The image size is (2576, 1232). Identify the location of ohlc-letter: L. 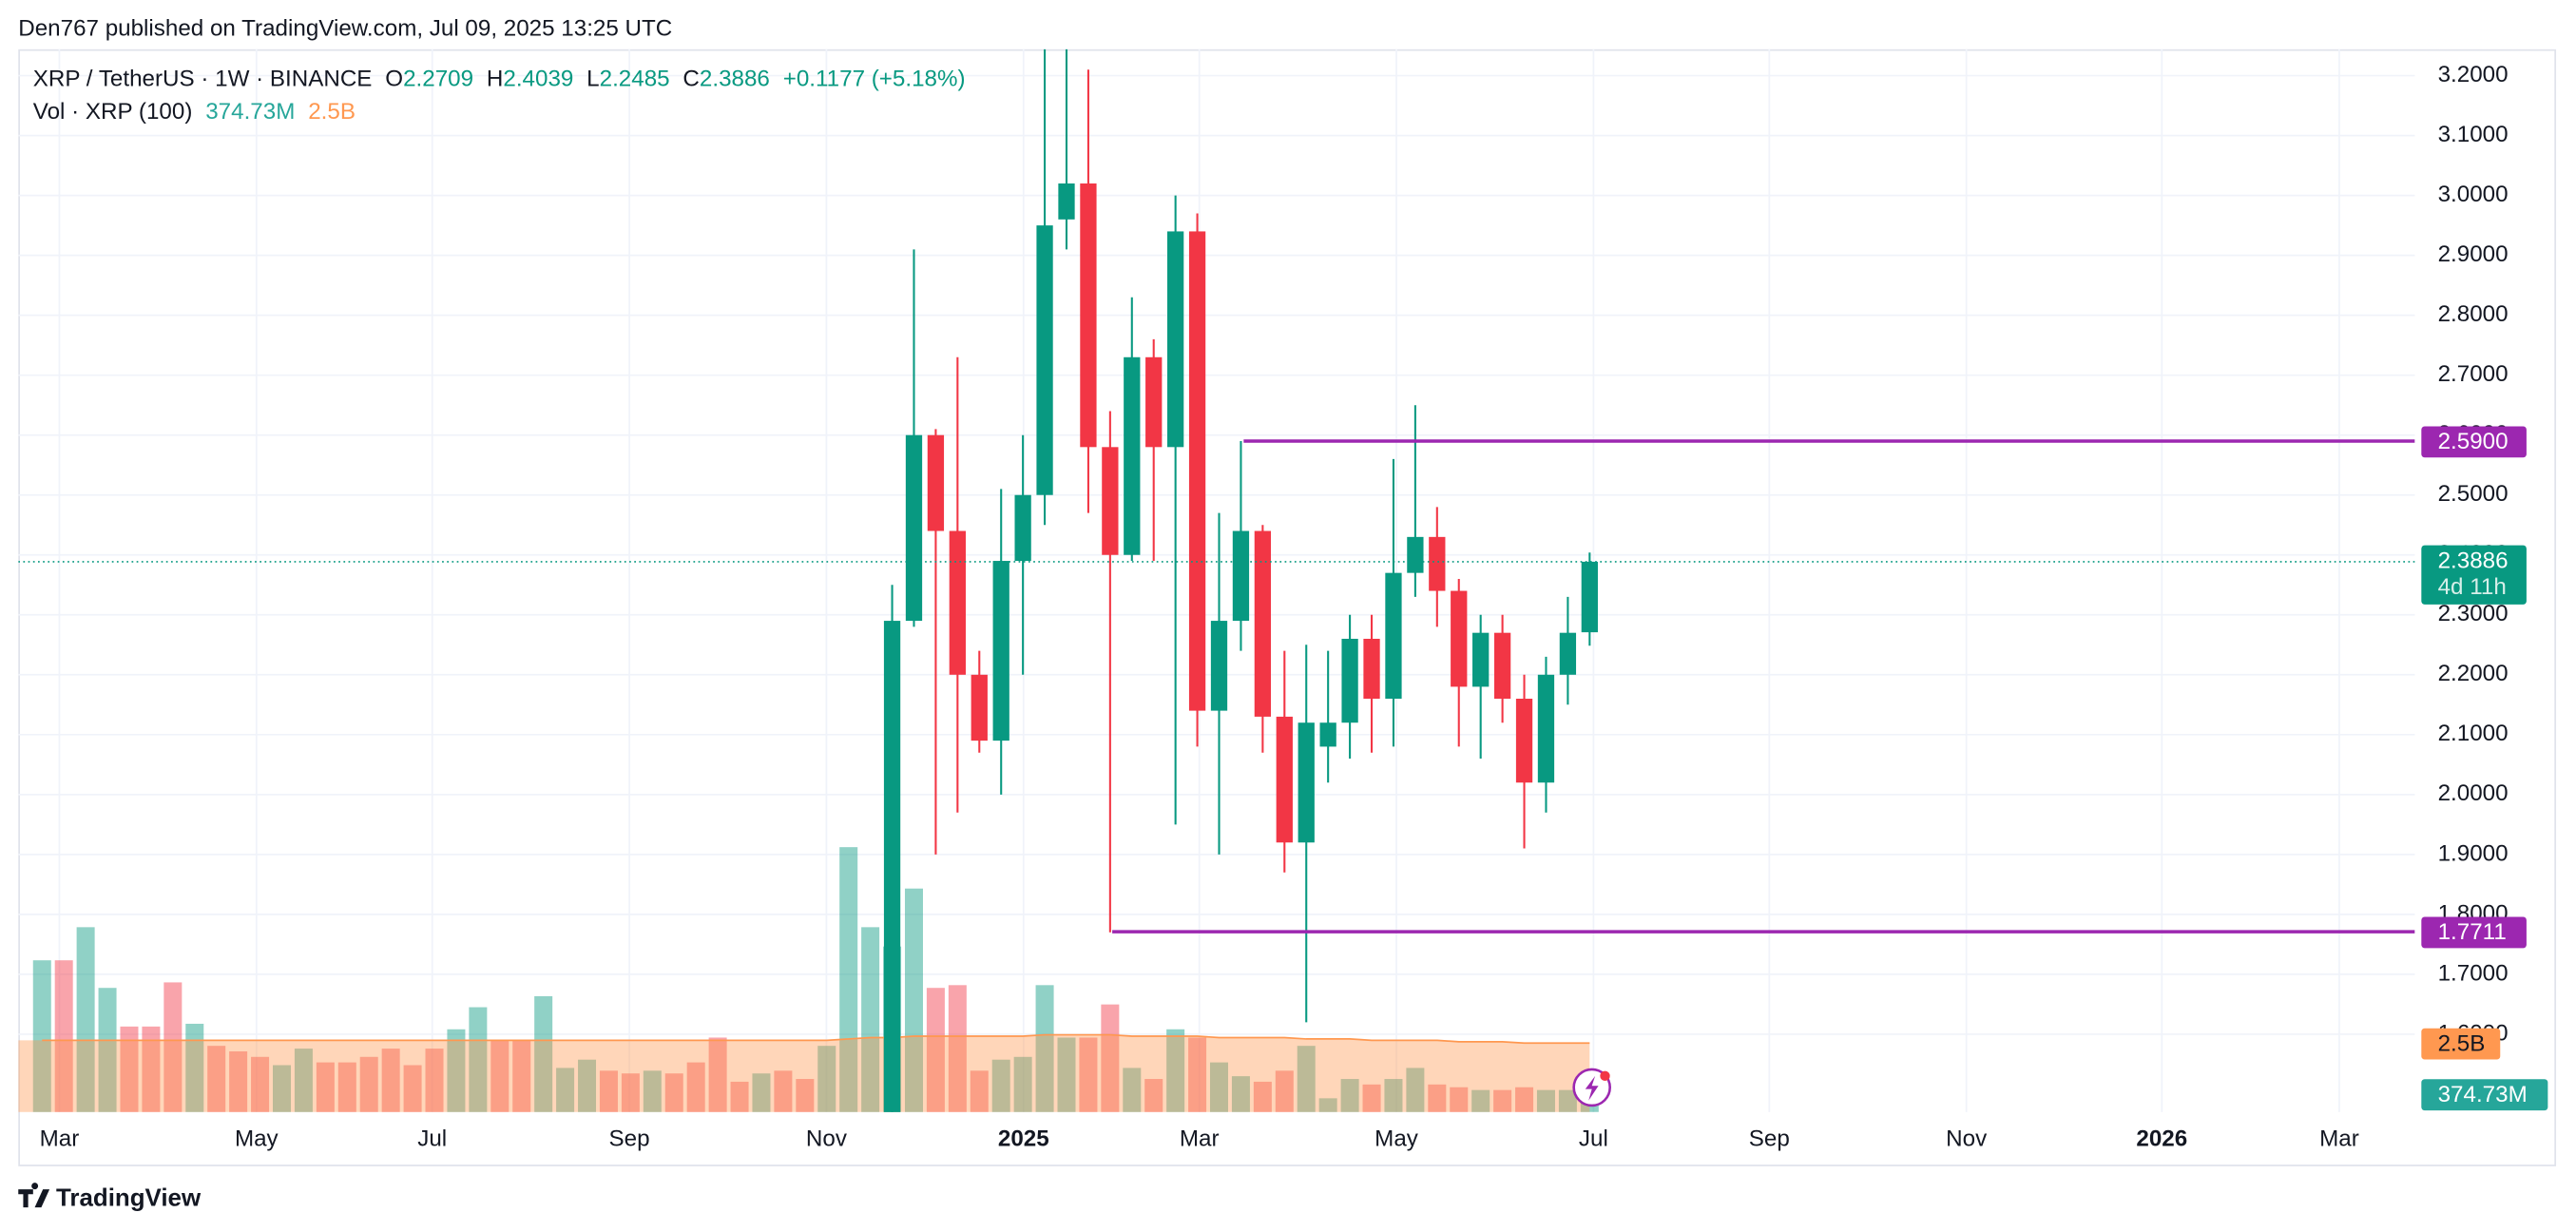
(592, 79).